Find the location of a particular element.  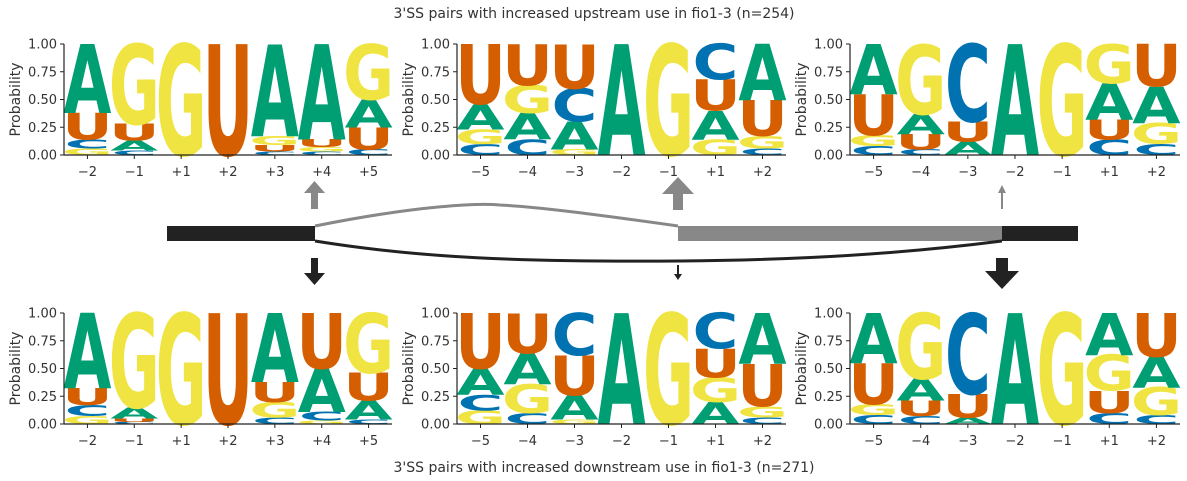

bottom-bp-arrow is located at coordinates (678, 272).